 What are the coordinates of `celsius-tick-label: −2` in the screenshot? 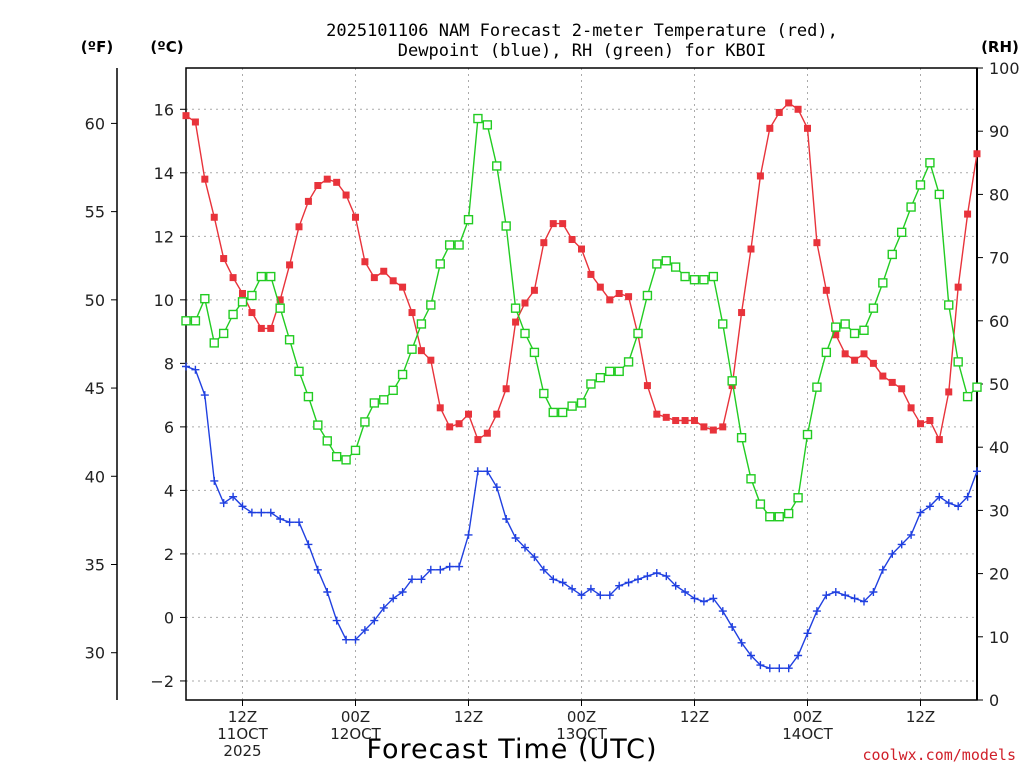 It's located at (162, 681).